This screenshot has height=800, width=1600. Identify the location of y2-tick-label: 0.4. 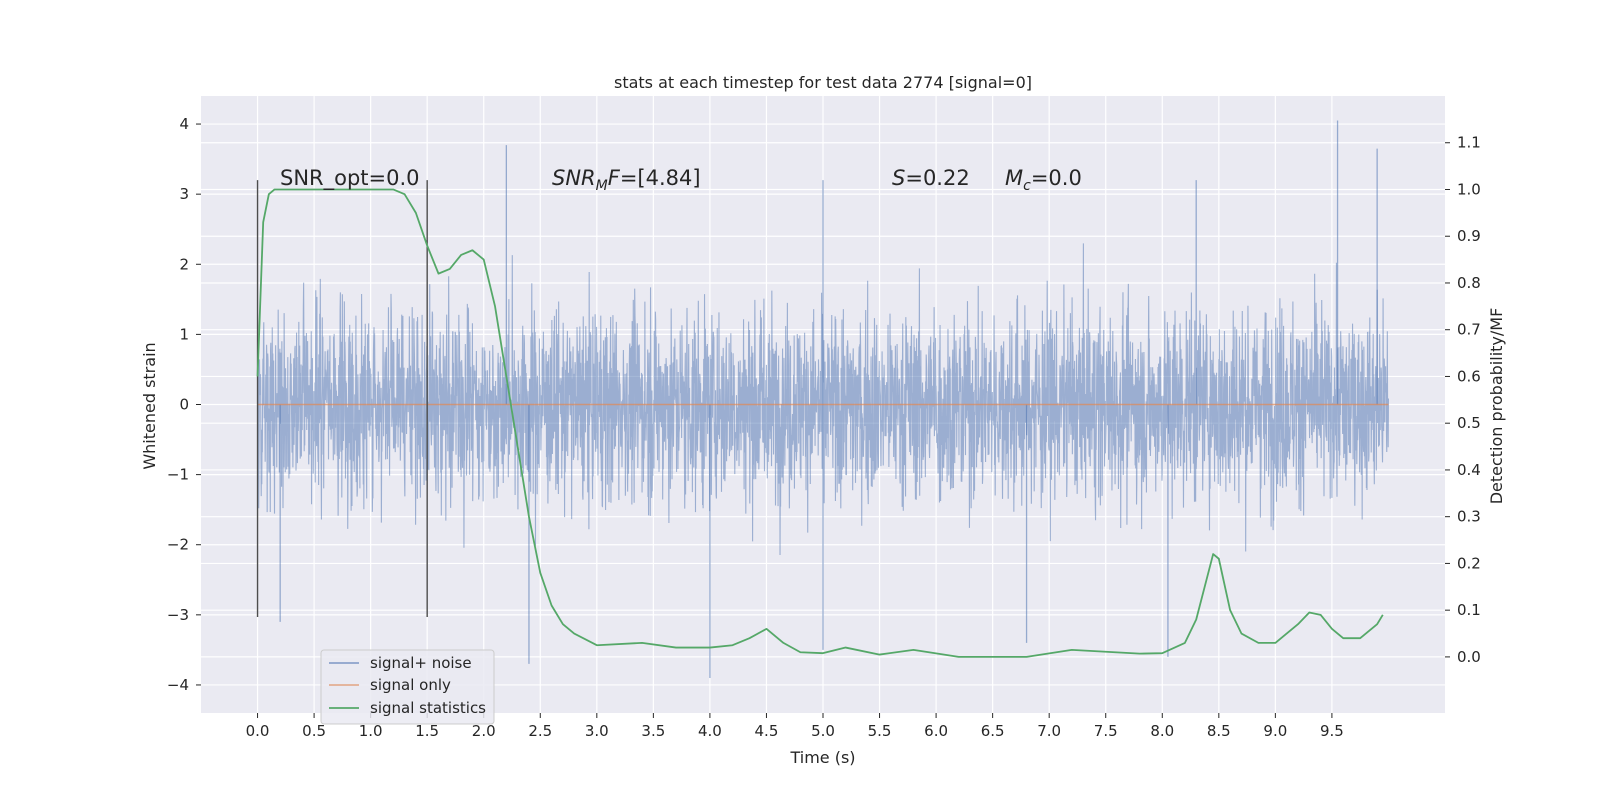
(1469, 470).